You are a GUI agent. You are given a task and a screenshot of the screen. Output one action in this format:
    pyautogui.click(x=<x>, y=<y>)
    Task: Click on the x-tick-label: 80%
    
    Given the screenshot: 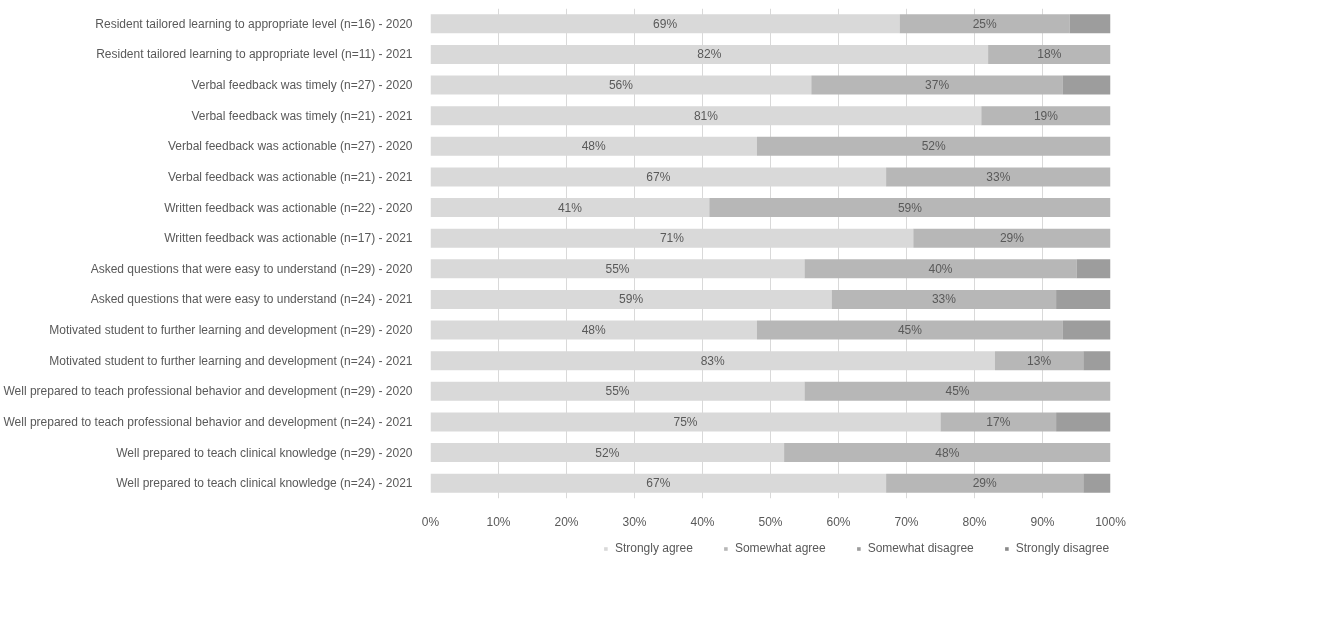 What is the action you would take?
    pyautogui.click(x=974, y=521)
    